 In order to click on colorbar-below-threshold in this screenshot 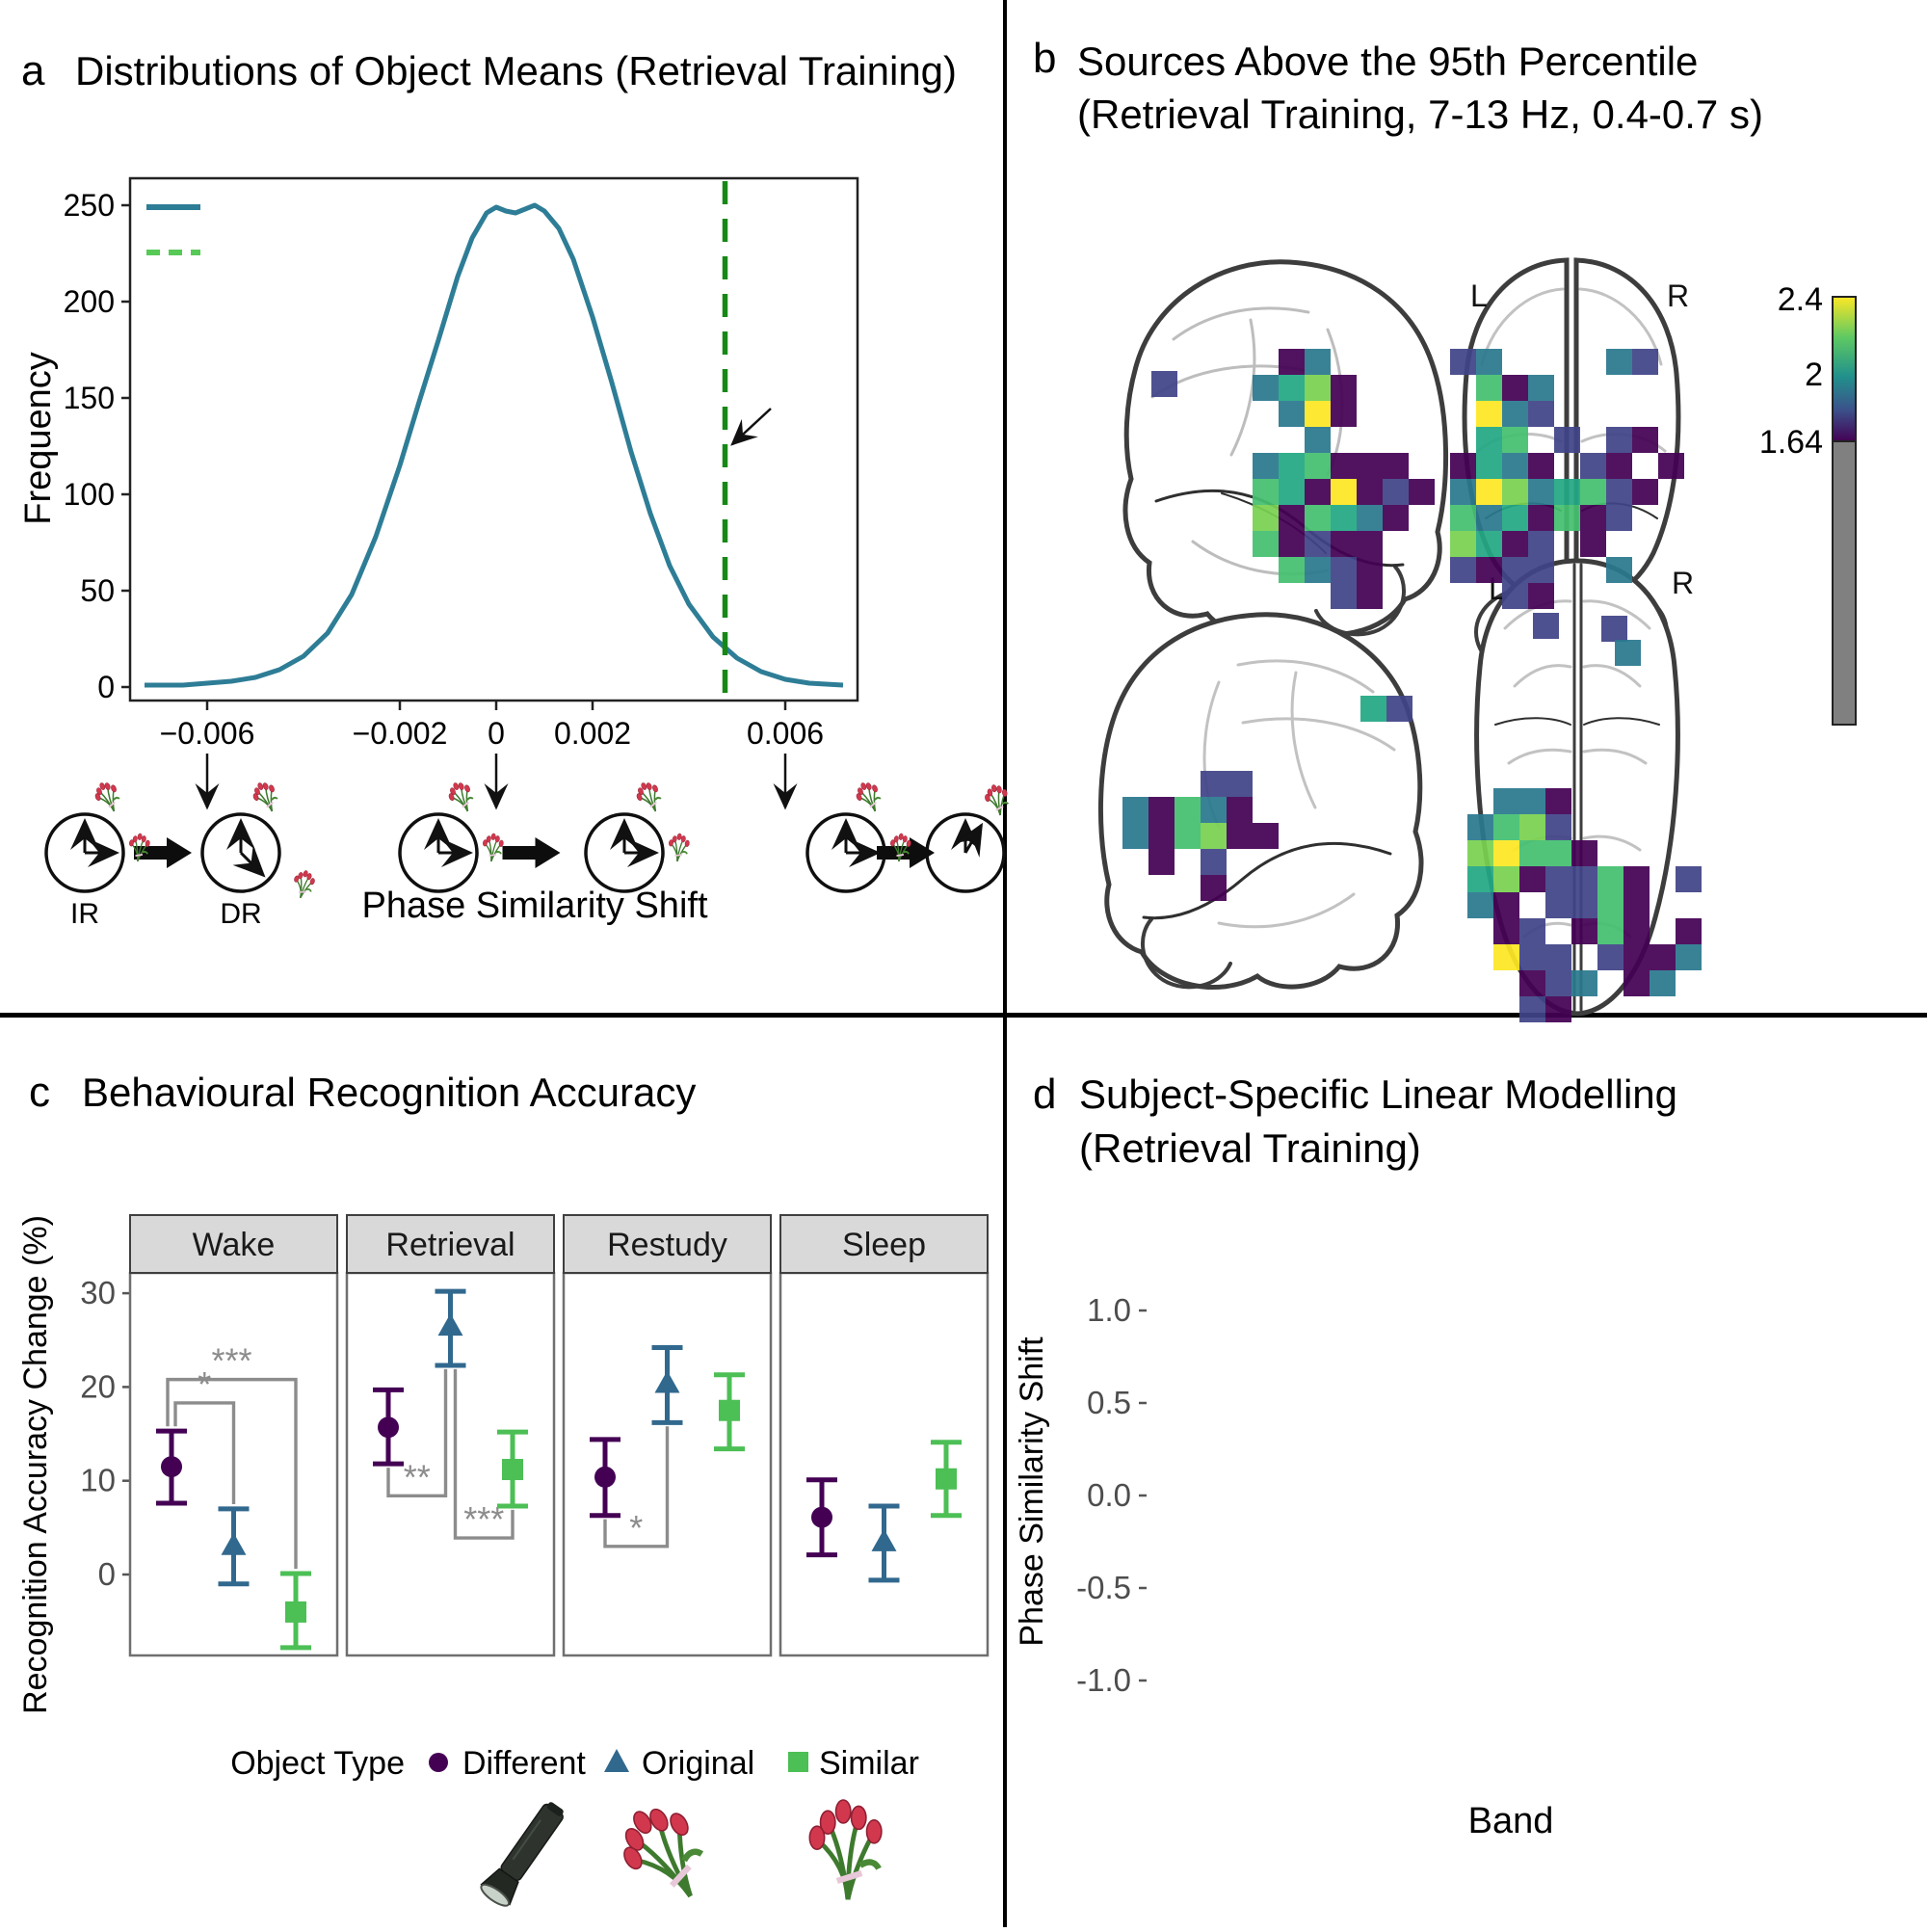, I will do `click(1845, 583)`.